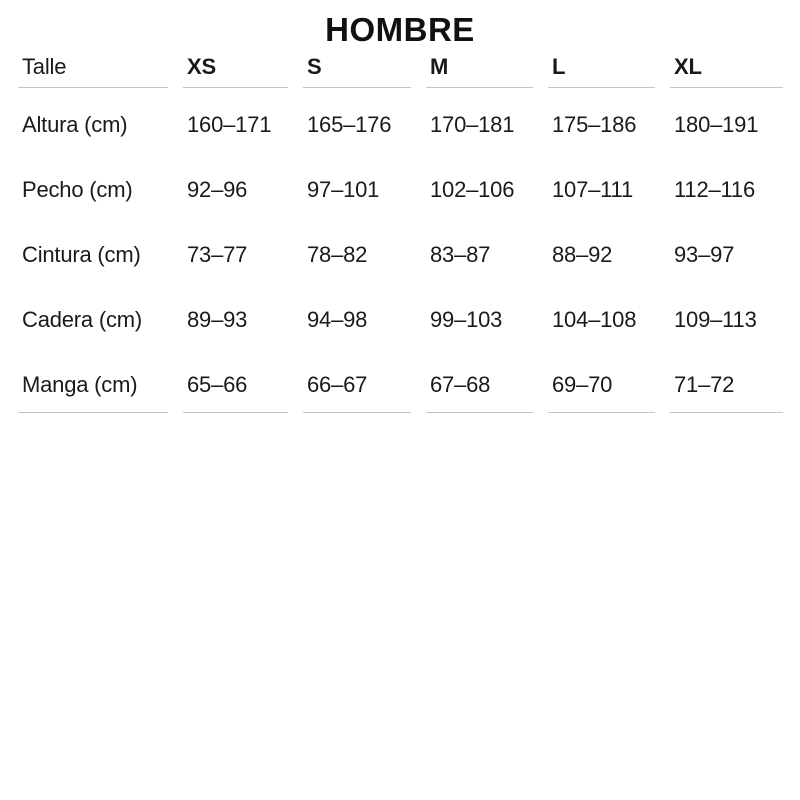  What do you see at coordinates (400, 29) in the screenshot?
I see `page-title: HOMBRE` at bounding box center [400, 29].